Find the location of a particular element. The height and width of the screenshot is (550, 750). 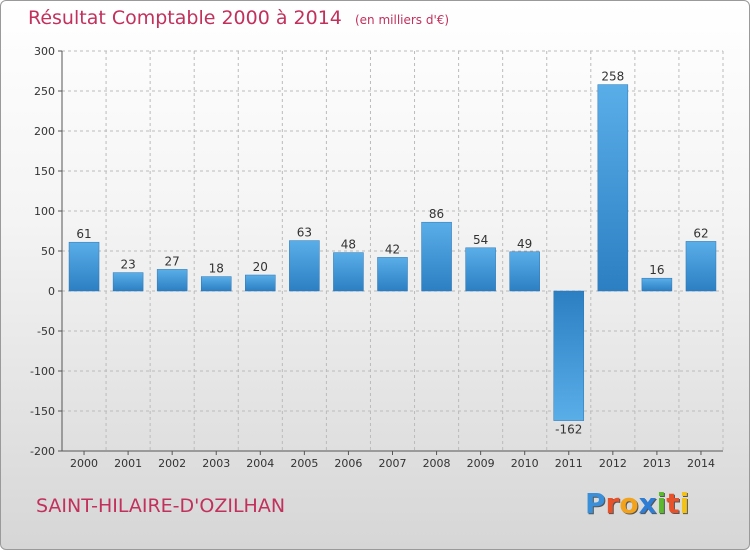

y-tick-label: 150 is located at coordinates (44, 171).